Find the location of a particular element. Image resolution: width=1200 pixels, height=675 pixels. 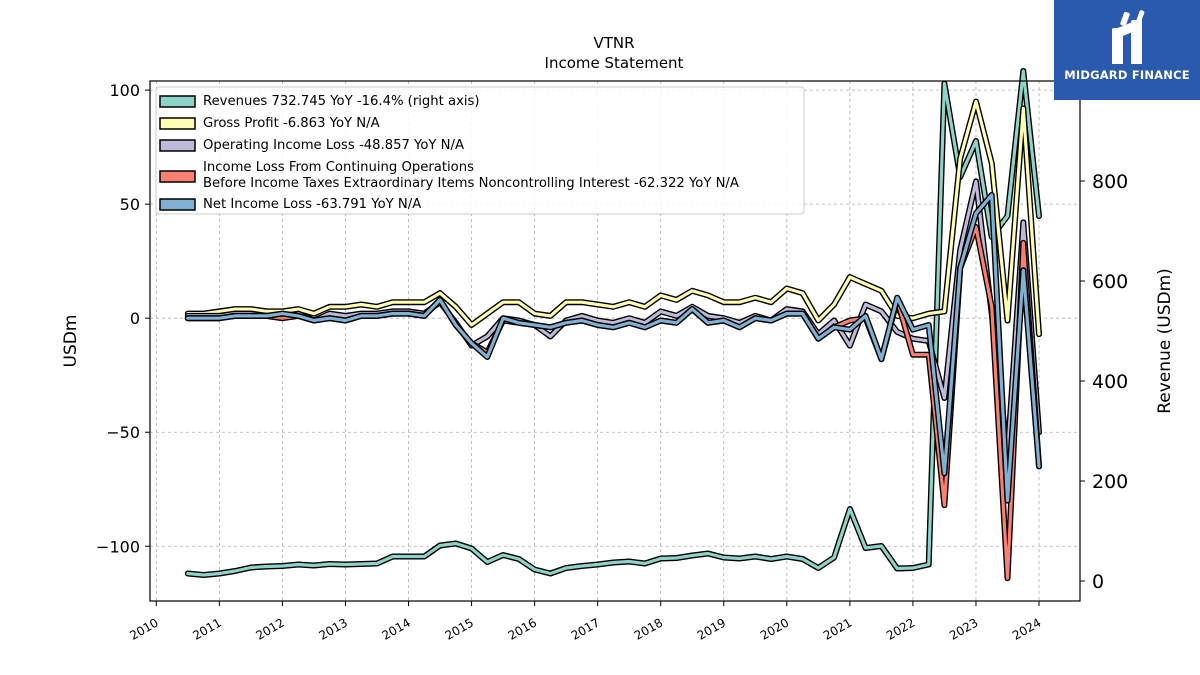

y-tick-label: 0 is located at coordinates (135, 318).